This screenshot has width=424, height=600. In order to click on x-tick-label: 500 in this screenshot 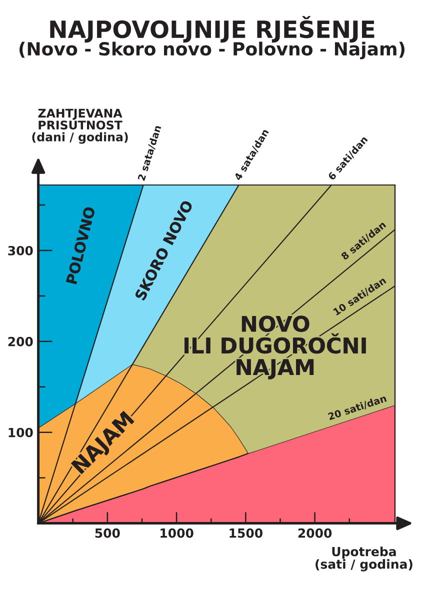, I will do `click(107, 533)`.